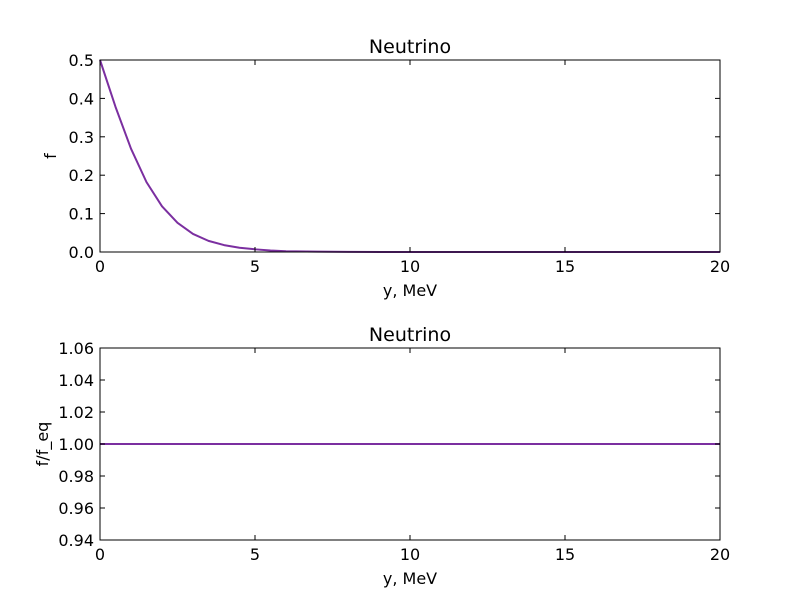  Describe the element at coordinates (76, 476) in the screenshot. I see `y-tick-label: 0.98` at that location.